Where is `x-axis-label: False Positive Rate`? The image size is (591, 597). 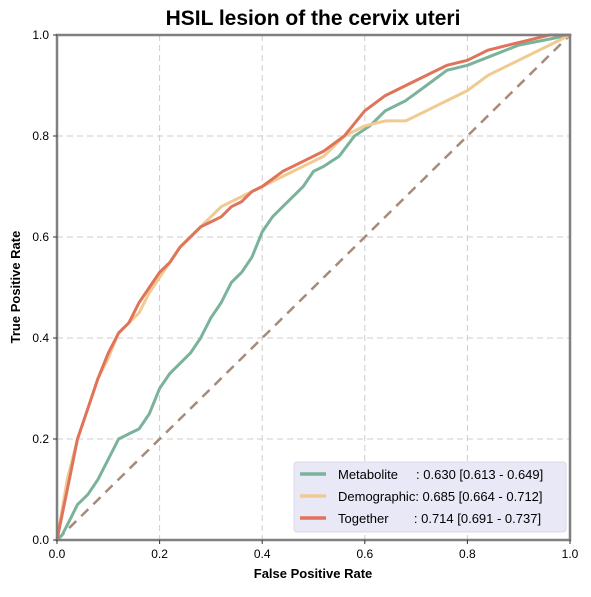
x-axis-label: False Positive Rate is located at coordinates (313, 573).